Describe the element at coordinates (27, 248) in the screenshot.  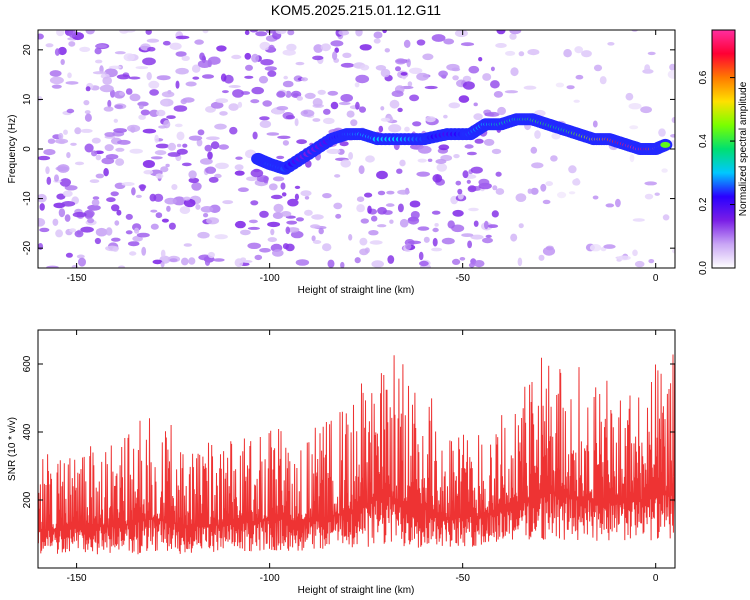
I see `y-tick-label: -20` at that location.